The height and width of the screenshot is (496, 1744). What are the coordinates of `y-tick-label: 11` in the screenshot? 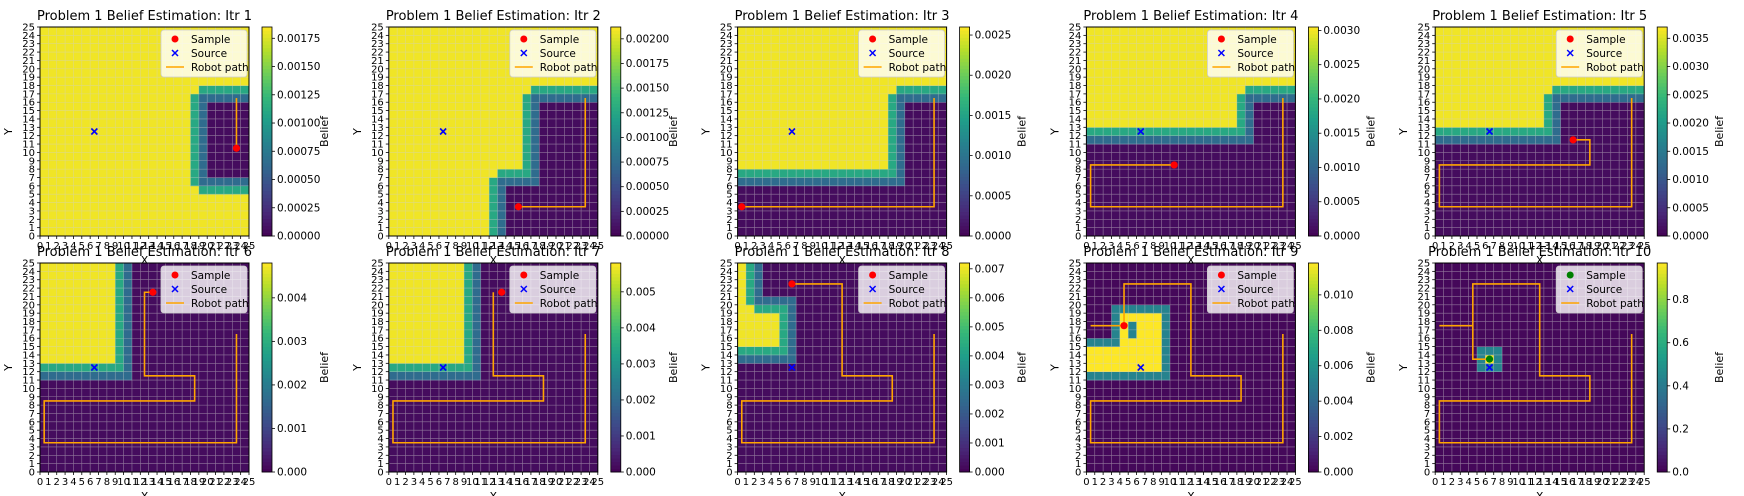 It's located at (377, 145).